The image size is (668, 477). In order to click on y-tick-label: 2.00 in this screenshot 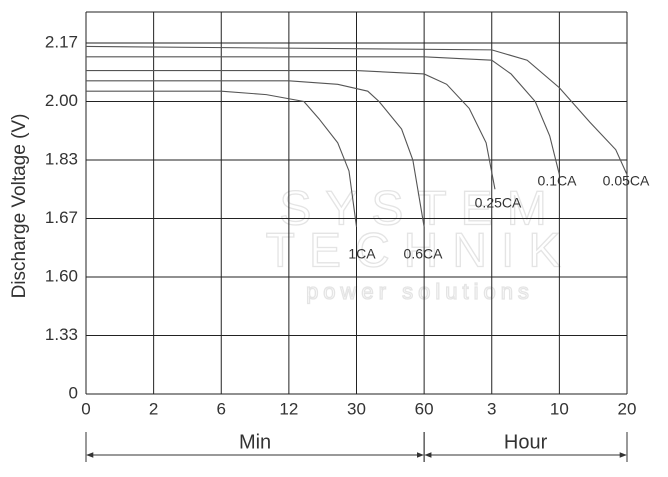, I will do `click(61, 100)`.